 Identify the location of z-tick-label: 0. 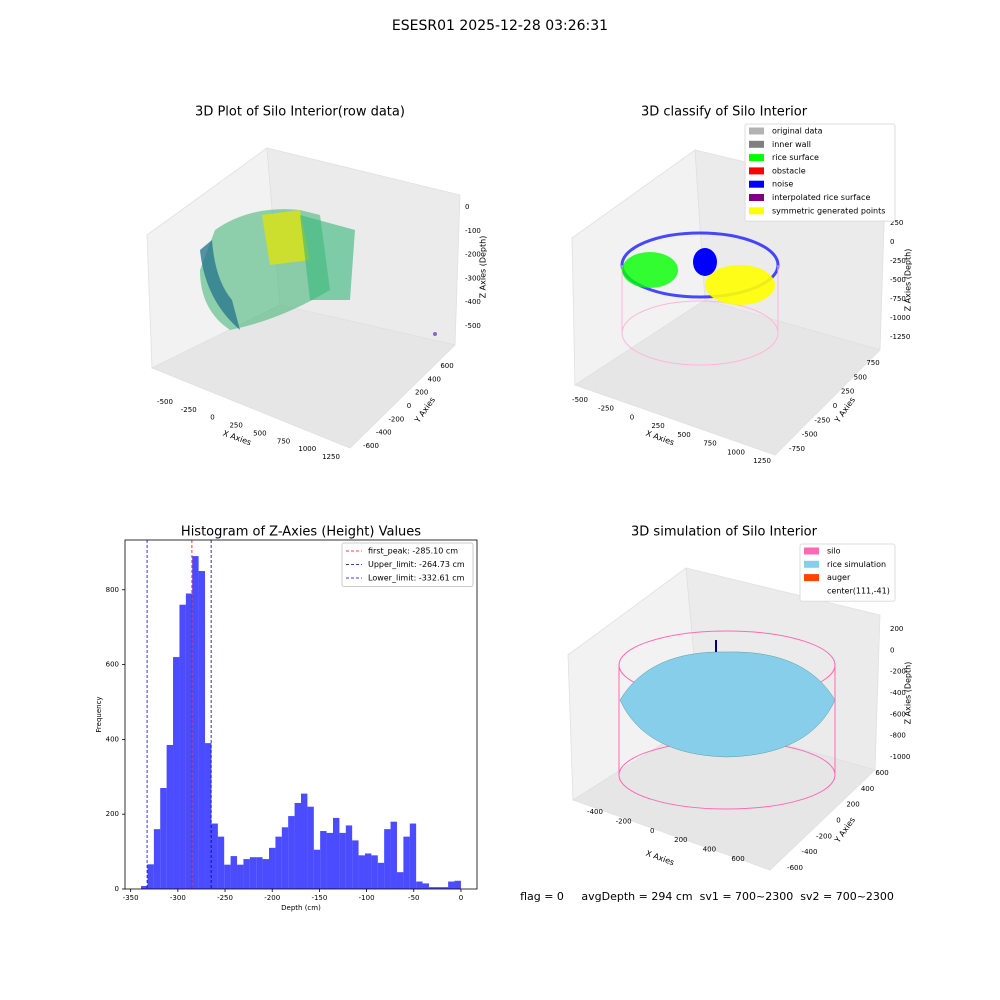
(892, 650).